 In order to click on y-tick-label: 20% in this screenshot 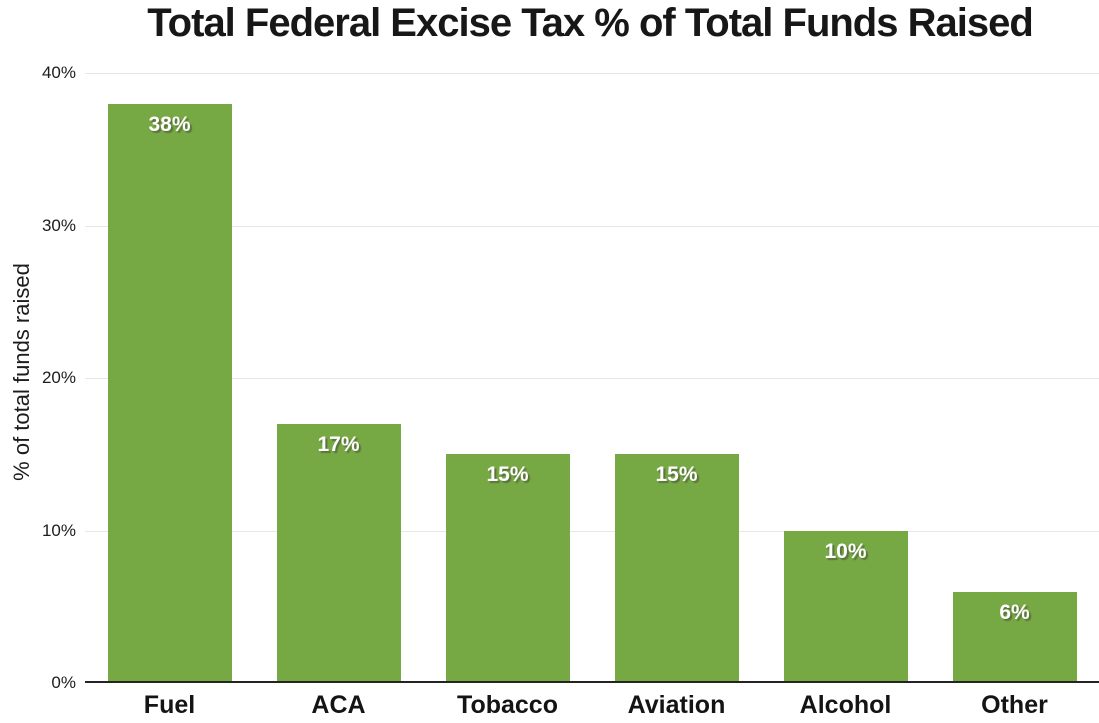, I will do `click(58, 377)`.